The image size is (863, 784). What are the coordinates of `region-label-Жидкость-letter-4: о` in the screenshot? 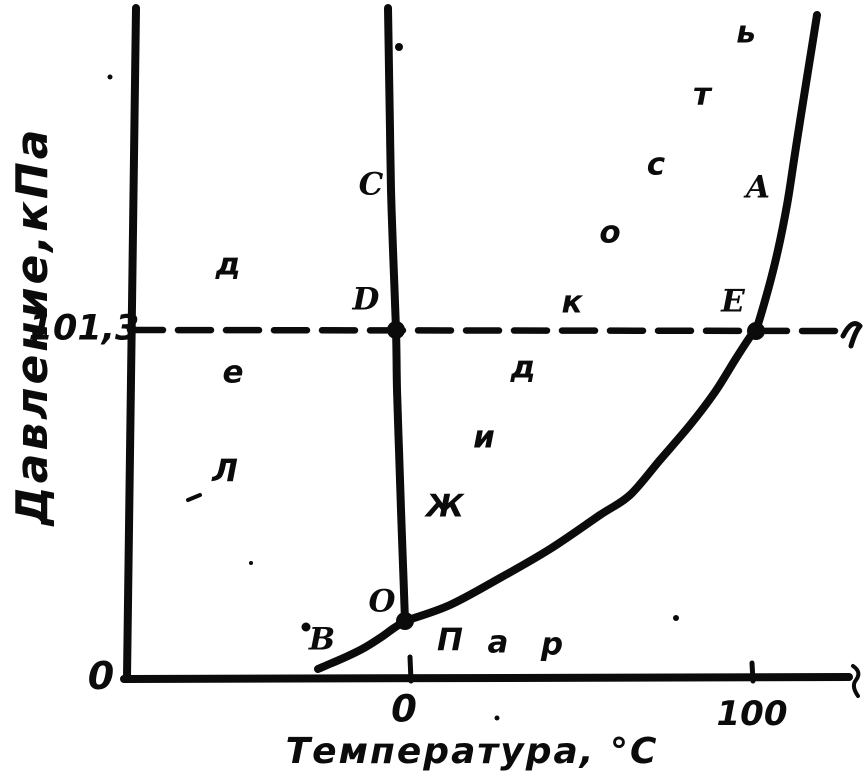 It's located at (610, 232).